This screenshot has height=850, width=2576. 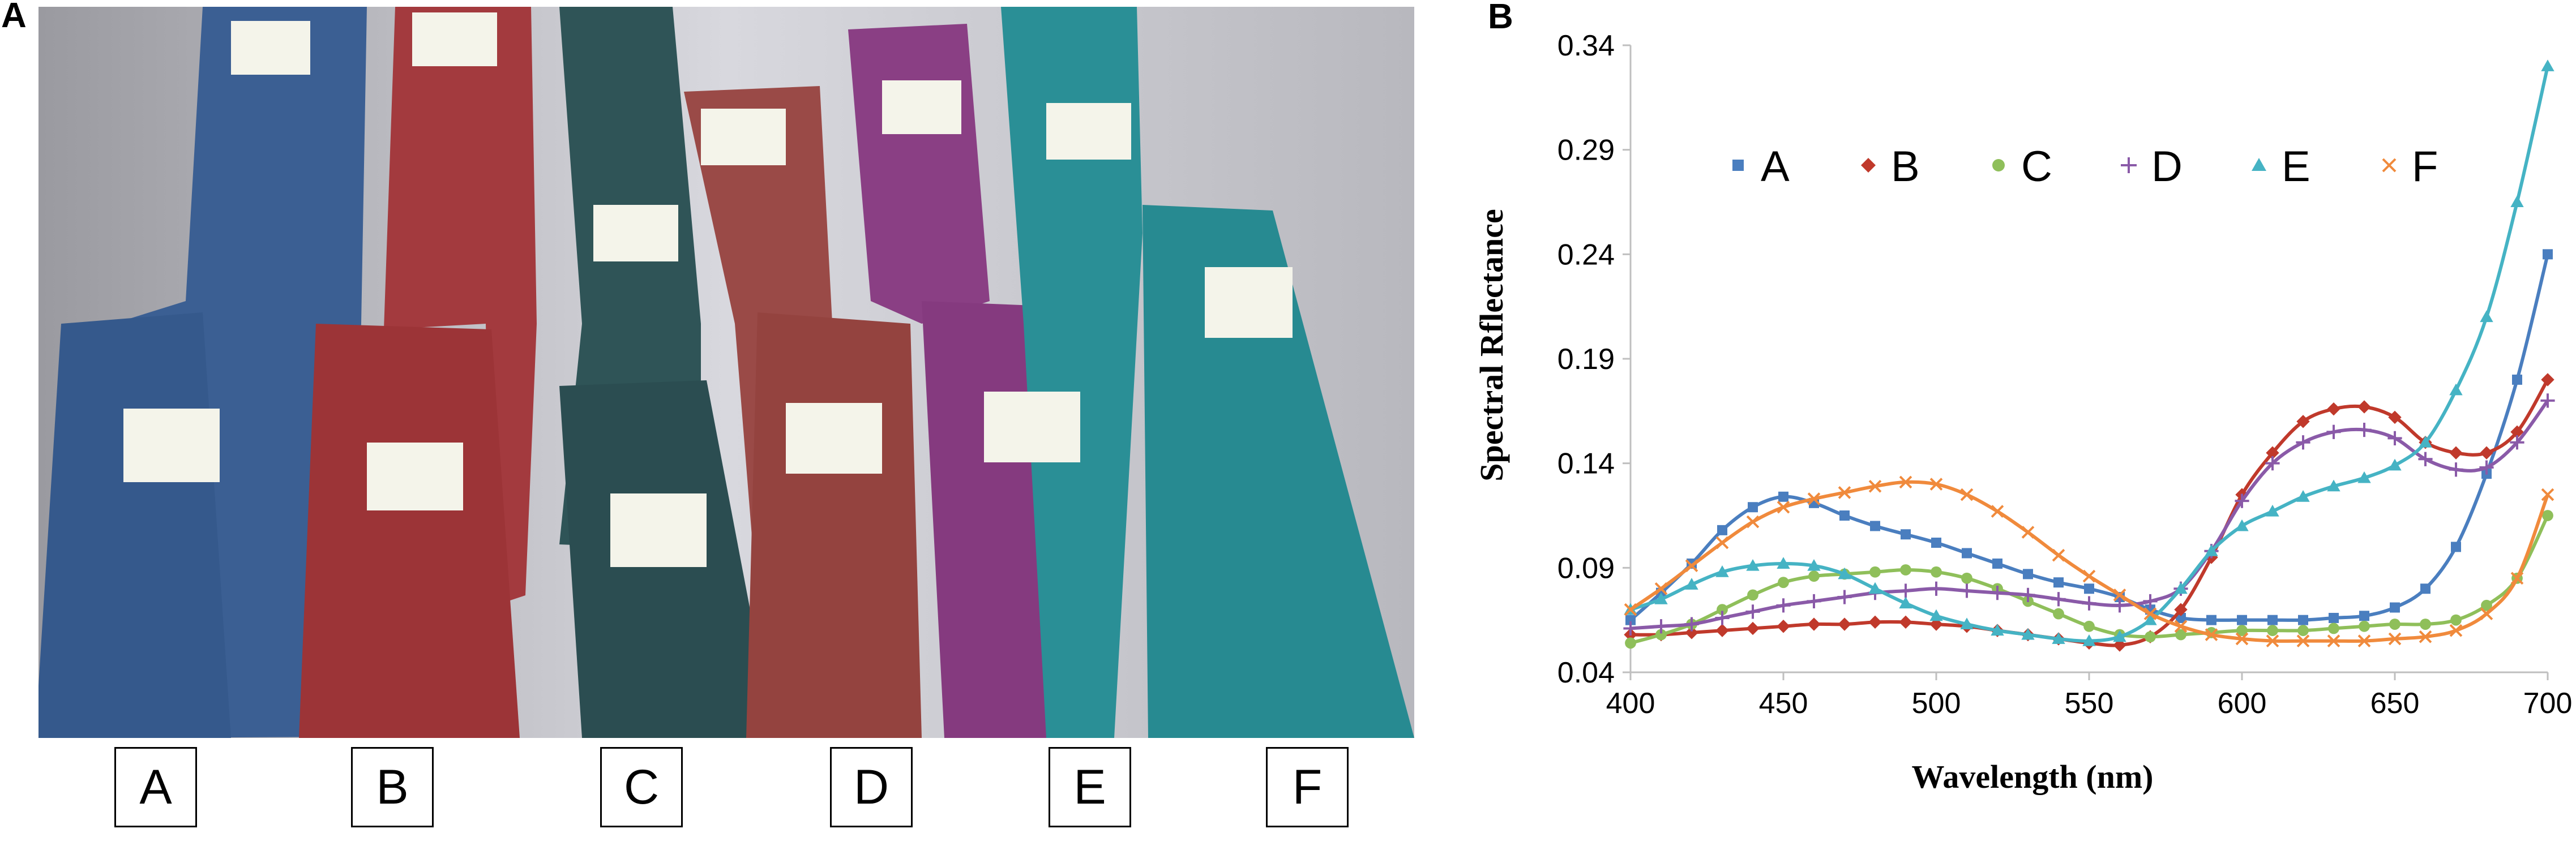 What do you see at coordinates (2425, 167) in the screenshot?
I see `legend-label-f: F` at bounding box center [2425, 167].